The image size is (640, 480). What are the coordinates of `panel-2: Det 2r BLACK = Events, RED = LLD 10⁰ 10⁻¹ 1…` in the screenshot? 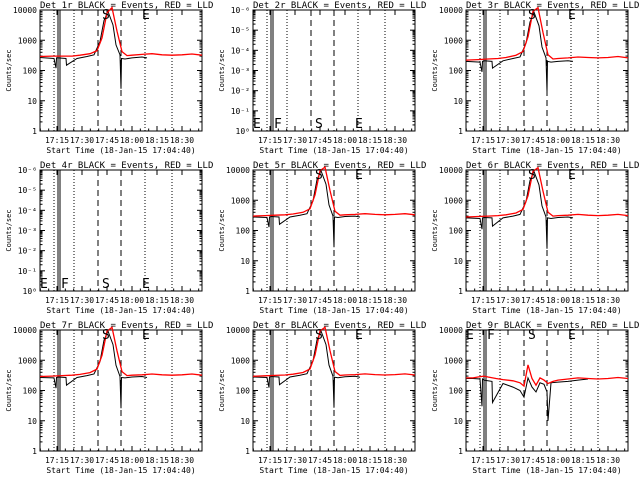 It's located at (322, 78).